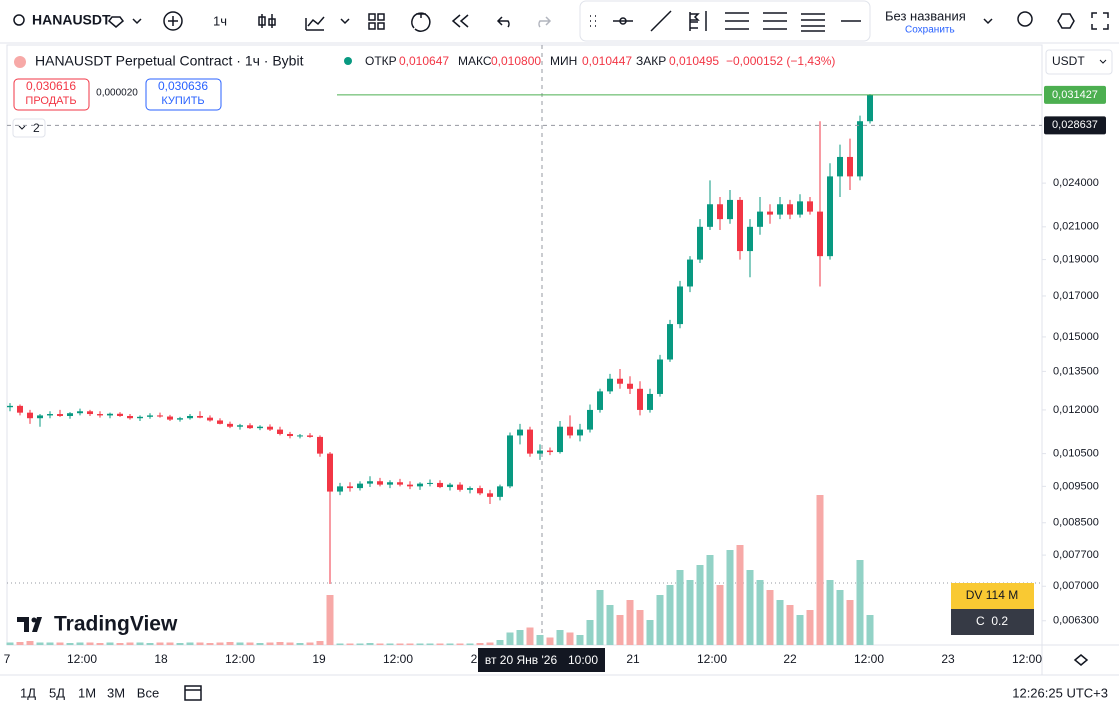 This screenshot has width=1119, height=714. Describe the element at coordinates (57, 692) in the screenshot. I see `range-button: 5Д` at that location.